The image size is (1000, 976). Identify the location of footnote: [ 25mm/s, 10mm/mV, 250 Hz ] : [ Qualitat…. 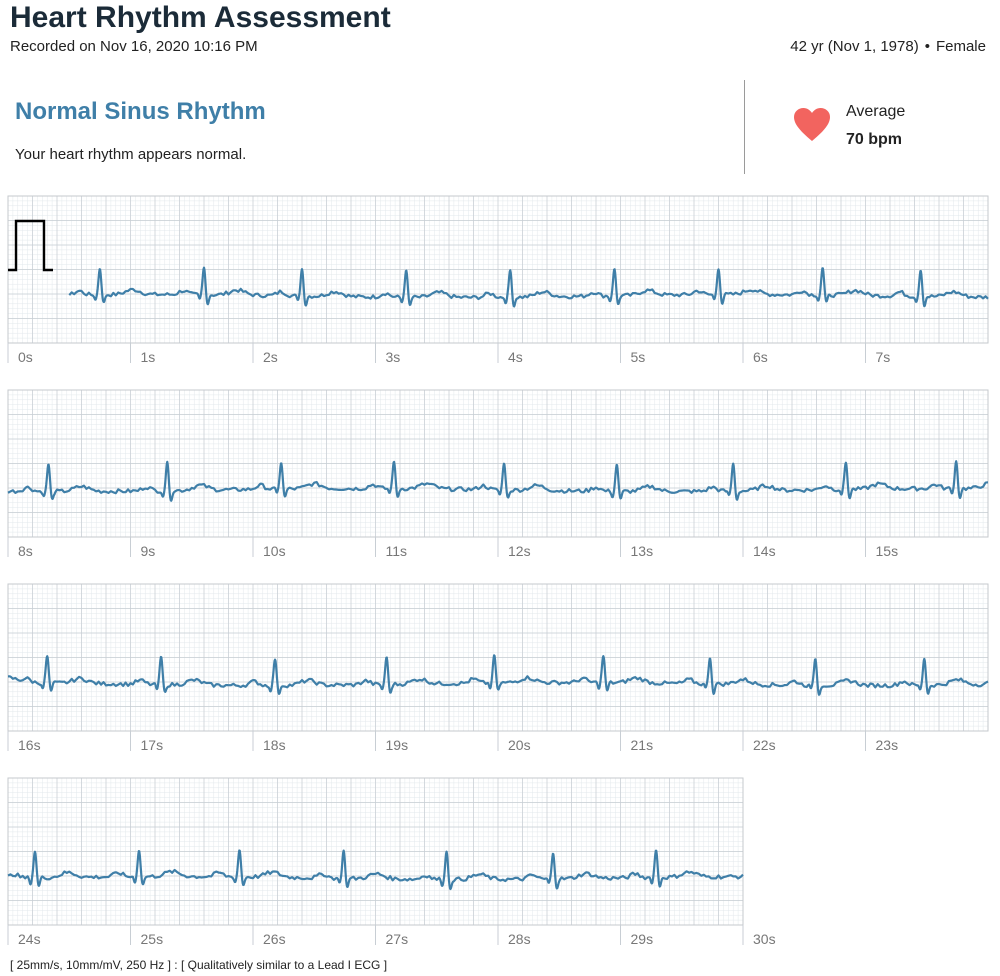
(199, 965).